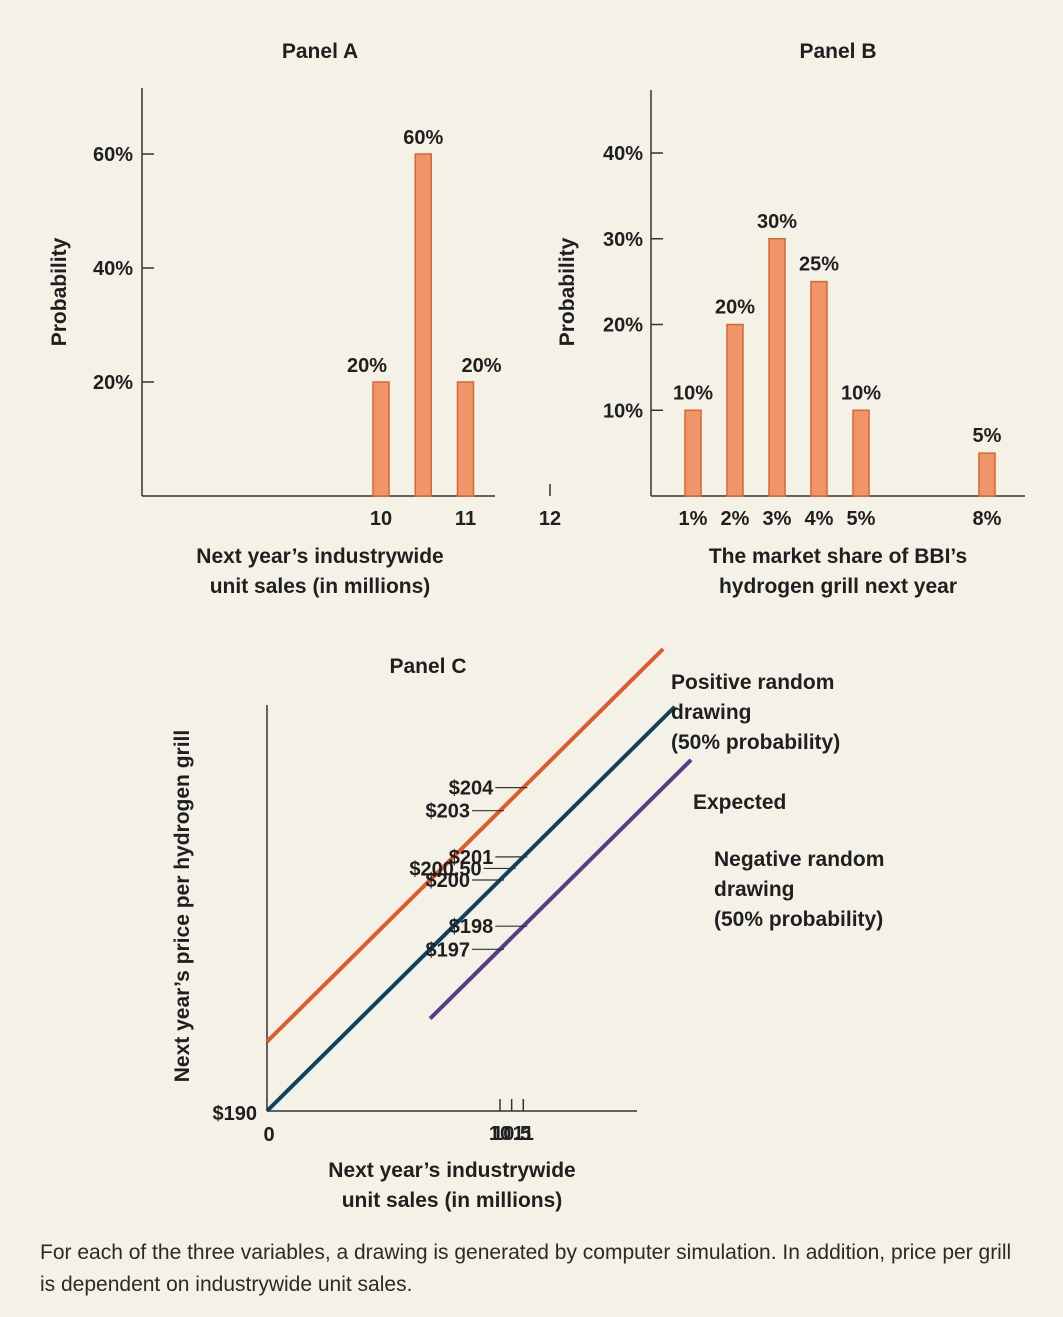 The width and height of the screenshot is (1063, 1317). Describe the element at coordinates (838, 586) in the screenshot. I see `panel-b-x-axis-label-line-2: hydrogen grill next year` at that location.